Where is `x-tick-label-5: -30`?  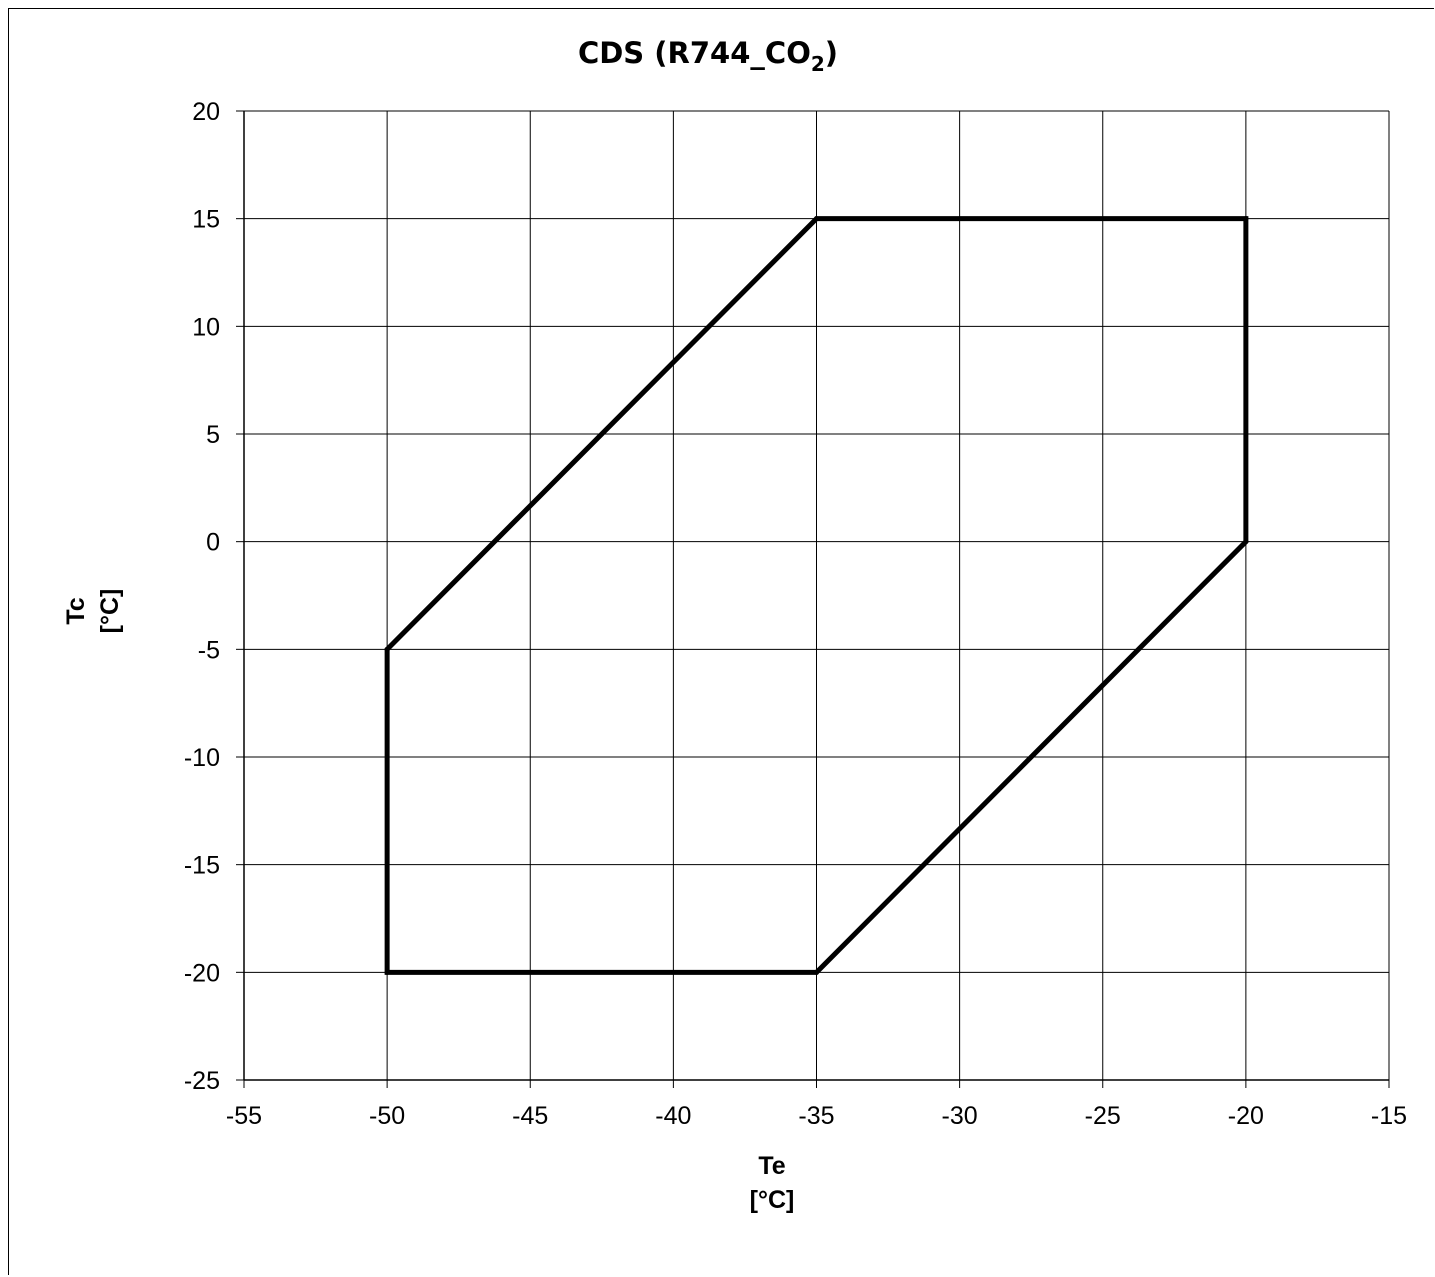 x-tick-label-5: -30 is located at coordinates (960, 1116).